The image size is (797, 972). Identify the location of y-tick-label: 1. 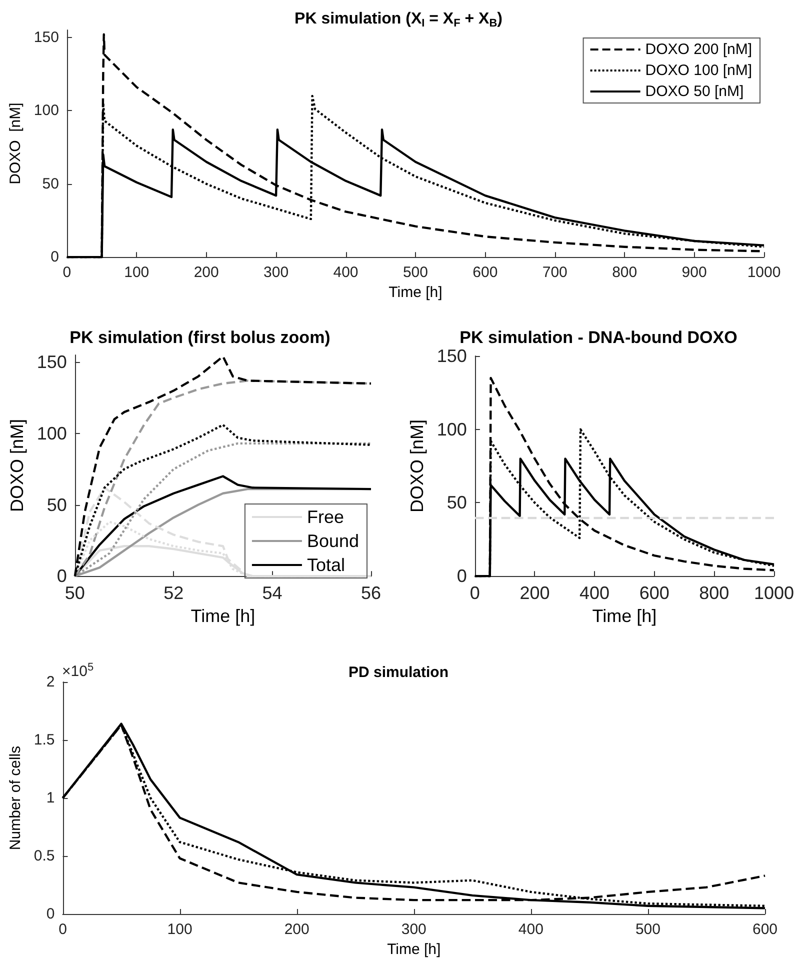
(50, 798).